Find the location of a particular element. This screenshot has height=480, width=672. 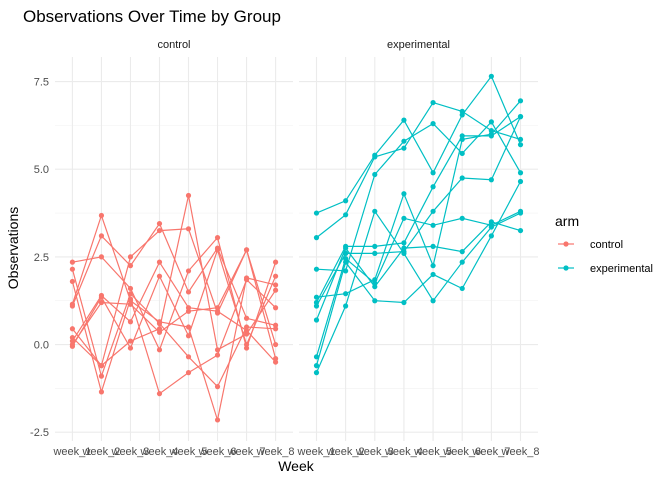

legend-item-control: control is located at coordinates (590, 245).